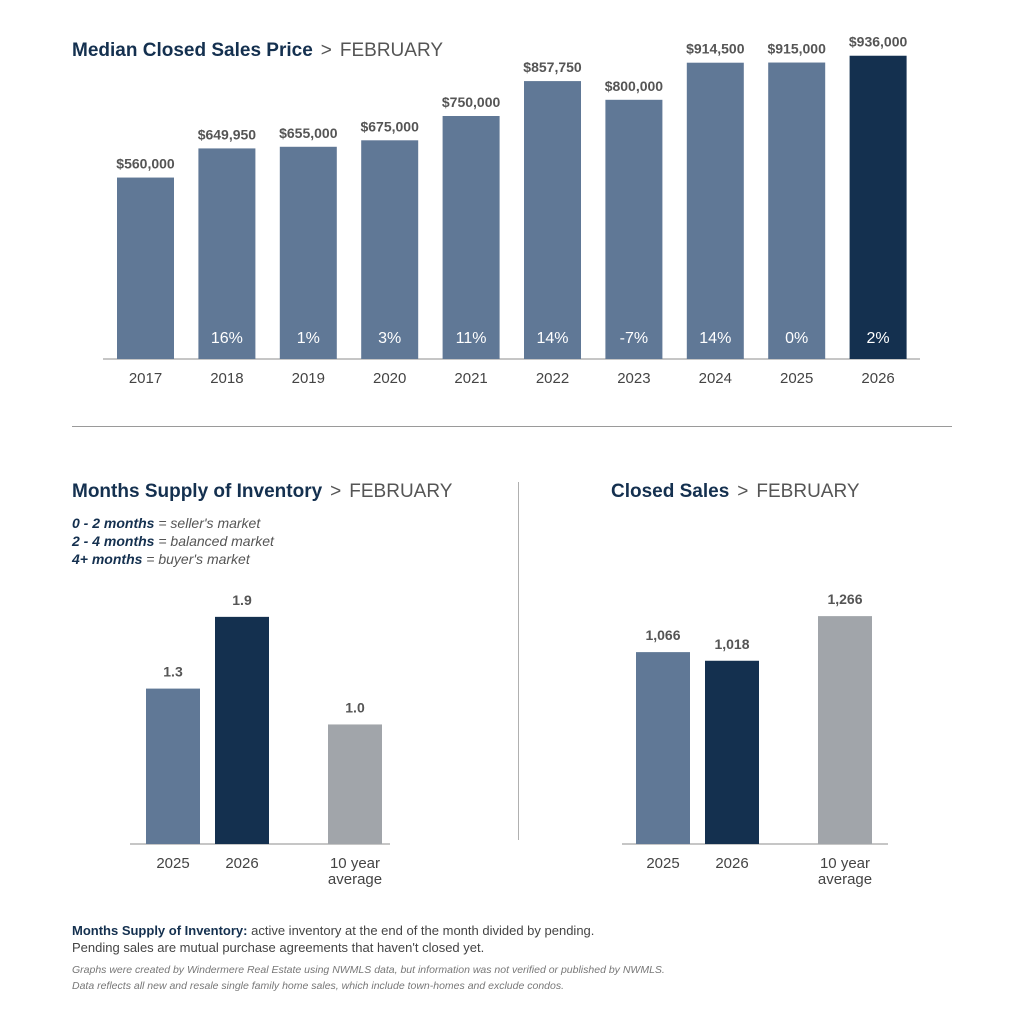  Describe the element at coordinates (731, 644) in the screenshot. I see `bar-value-label: 1,018` at that location.